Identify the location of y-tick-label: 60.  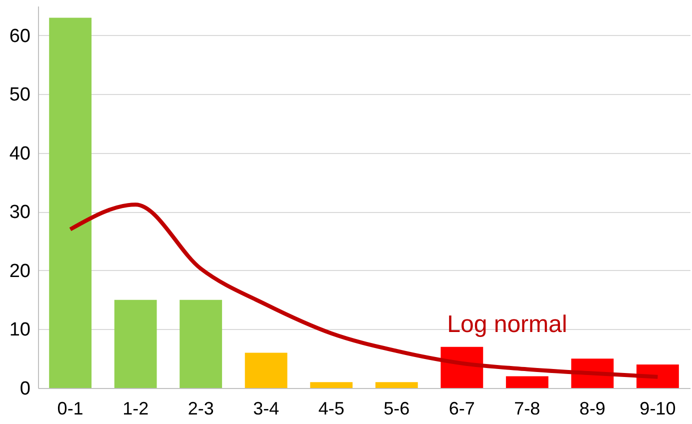
(19, 36).